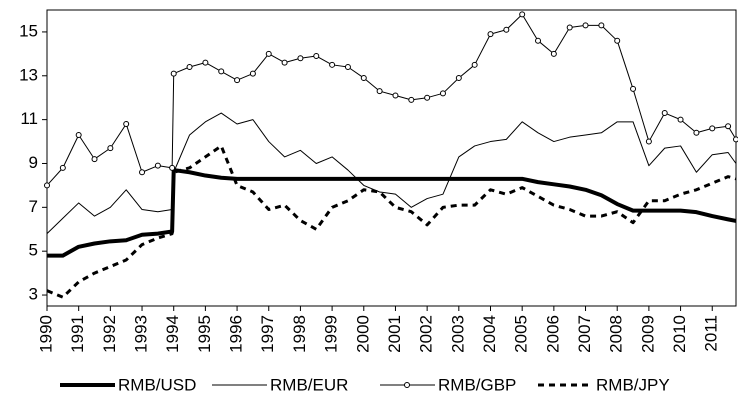 The width and height of the screenshot is (738, 407). I want to click on x-tick-label: 2004, so click(489, 334).